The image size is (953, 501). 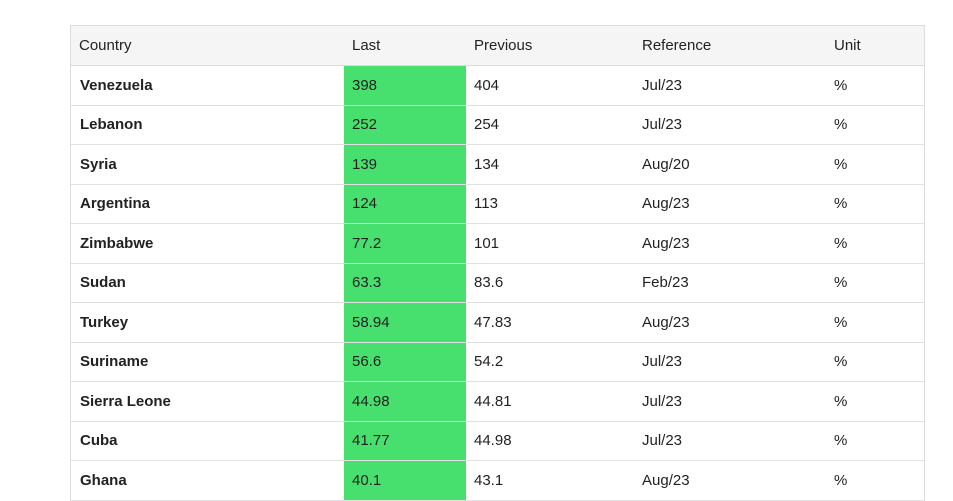 I want to click on table-cell: Turkey, so click(x=104, y=322).